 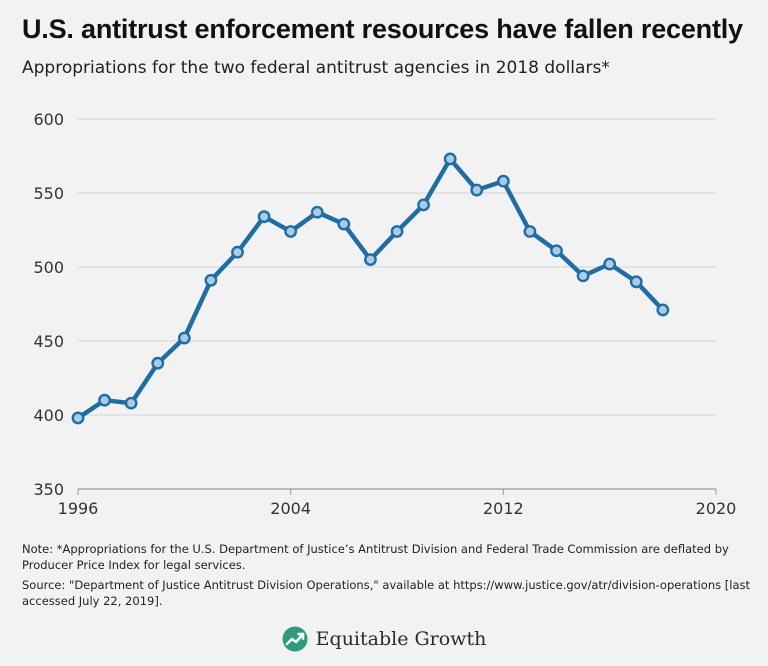 What do you see at coordinates (503, 508) in the screenshot?
I see `x-tick-label: 2012` at bounding box center [503, 508].